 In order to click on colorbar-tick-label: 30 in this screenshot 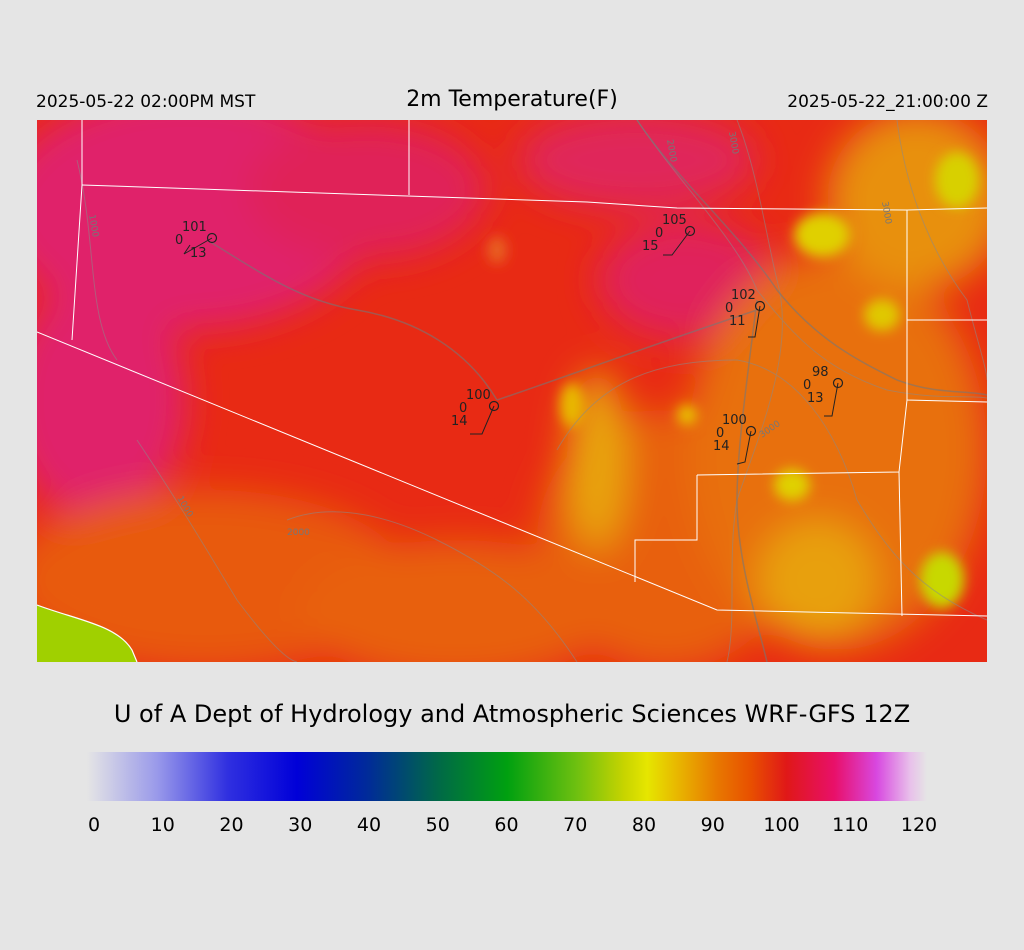, I will do `click(300, 825)`.